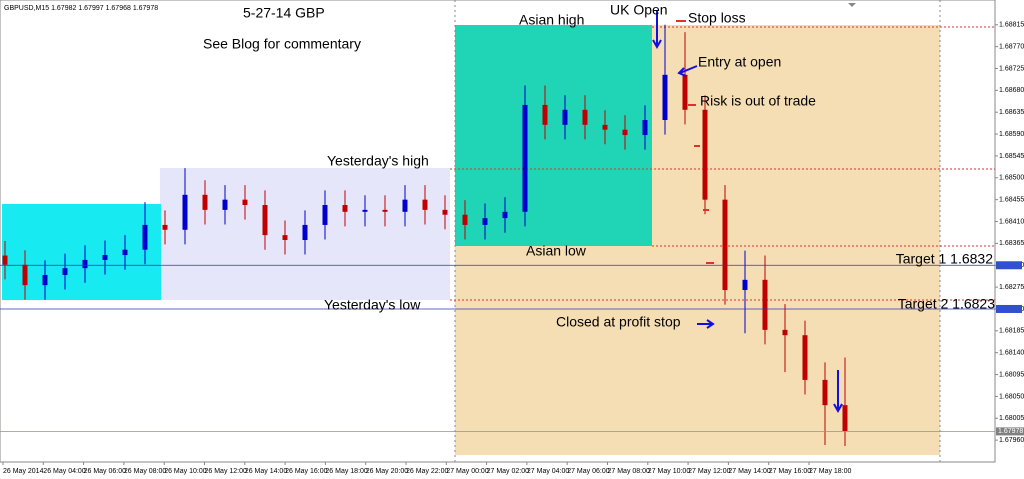 Image resolution: width=1024 pixels, height=479 pixels. What do you see at coordinates (1011, 374) in the screenshot?
I see `y-tick-label: 1.68095` at bounding box center [1011, 374].